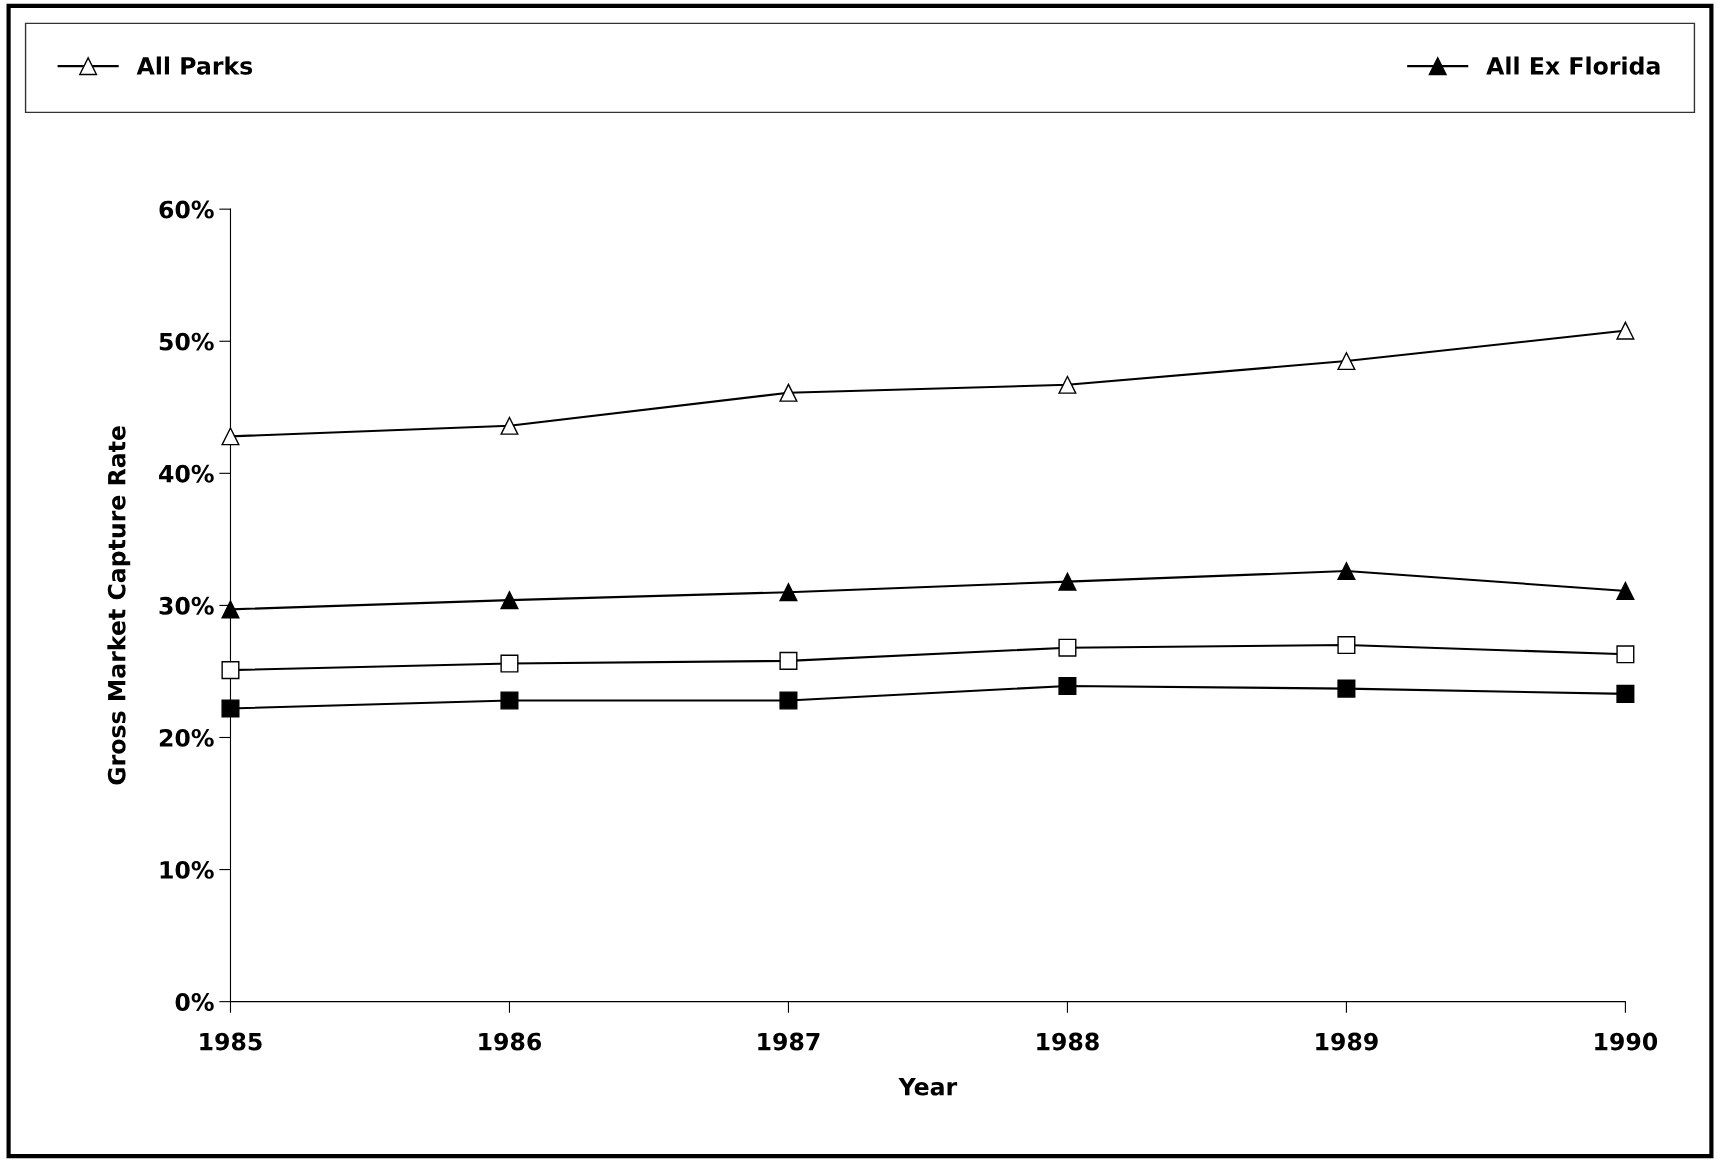 The height and width of the screenshot is (1162, 1720). I want to click on legend-label: All Parks, so click(194, 65).